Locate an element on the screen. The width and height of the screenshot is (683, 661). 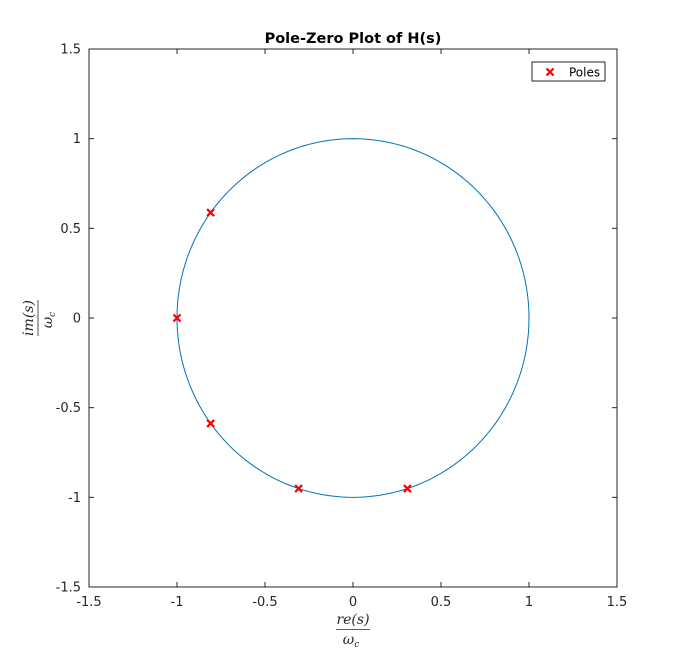
x-axis-label: re(s) ωc is located at coordinates (353, 631).